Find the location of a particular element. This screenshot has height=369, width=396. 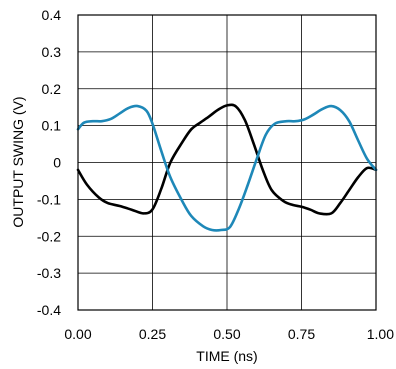

y-tick-labels: 0.4 0.3 0.2 0.1 0 -0.1 -0.2 -0.3 -0.4 is located at coordinates (49, 162).